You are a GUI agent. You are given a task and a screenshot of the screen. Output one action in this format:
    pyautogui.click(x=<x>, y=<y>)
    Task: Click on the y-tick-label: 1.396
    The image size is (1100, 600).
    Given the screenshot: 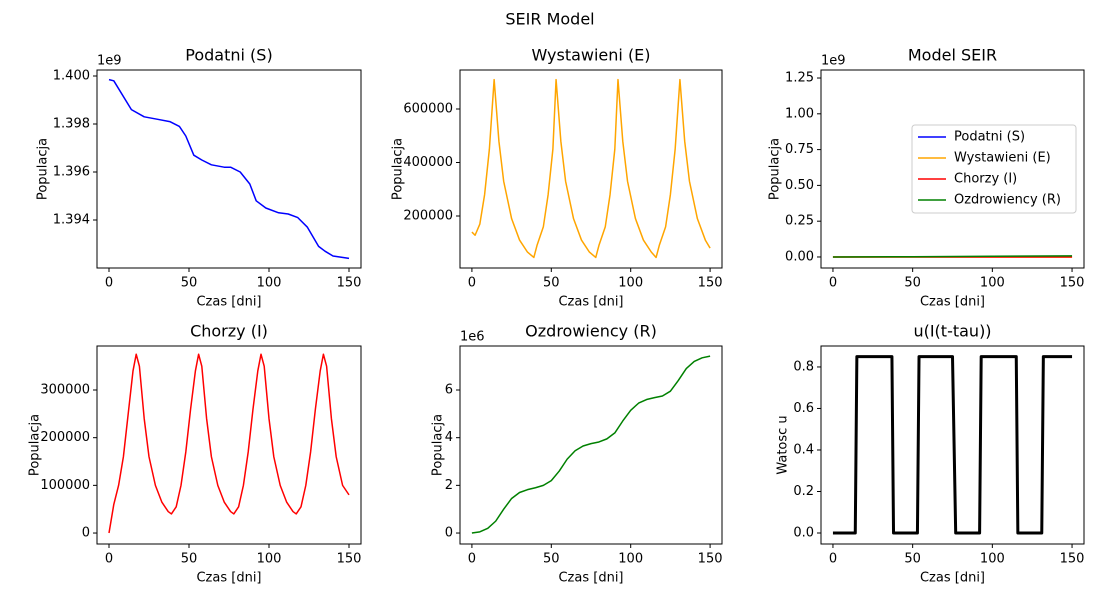 What is the action you would take?
    pyautogui.click(x=71, y=172)
    